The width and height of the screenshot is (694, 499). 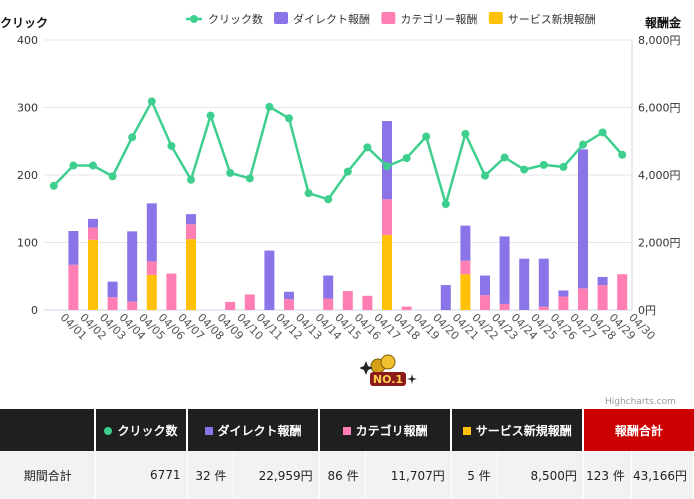 What do you see at coordinates (607, 475) in the screenshot?
I see `total-count: 123 件` at bounding box center [607, 475].